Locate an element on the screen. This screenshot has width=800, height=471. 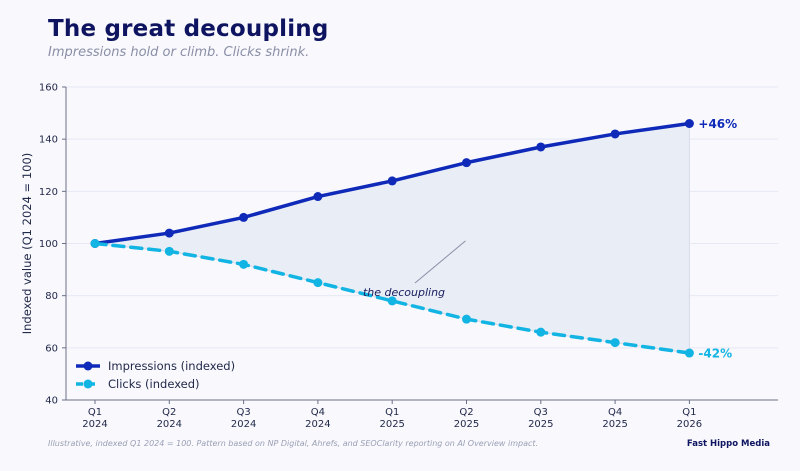
y-tick-label: 80 is located at coordinates (51, 296).